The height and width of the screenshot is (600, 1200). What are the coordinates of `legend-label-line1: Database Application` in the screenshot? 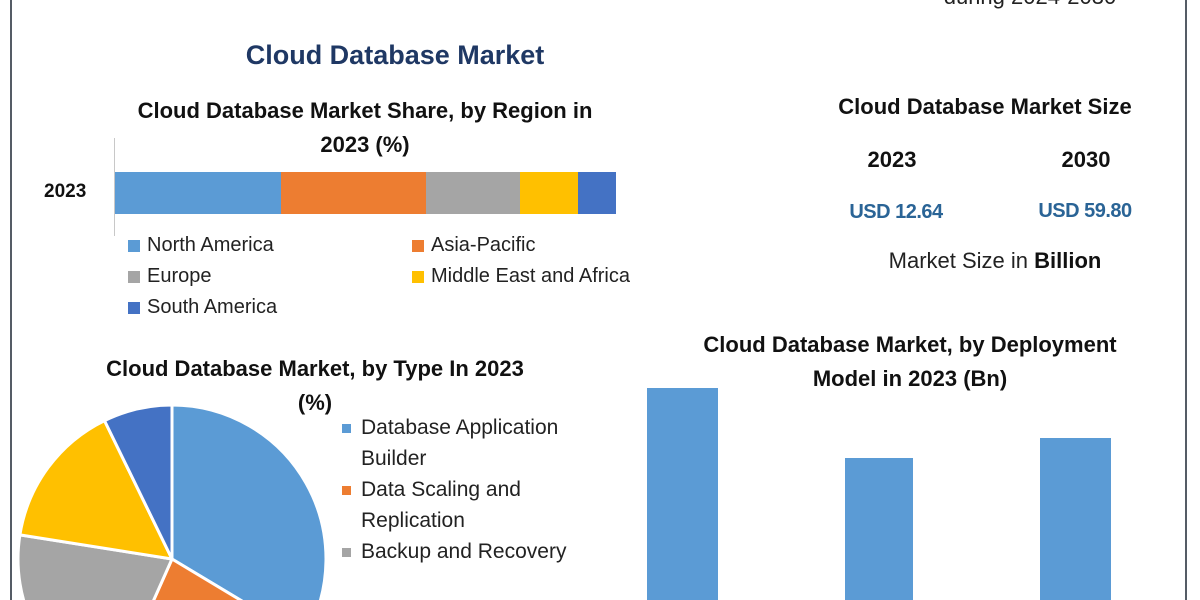 It's located at (460, 427).